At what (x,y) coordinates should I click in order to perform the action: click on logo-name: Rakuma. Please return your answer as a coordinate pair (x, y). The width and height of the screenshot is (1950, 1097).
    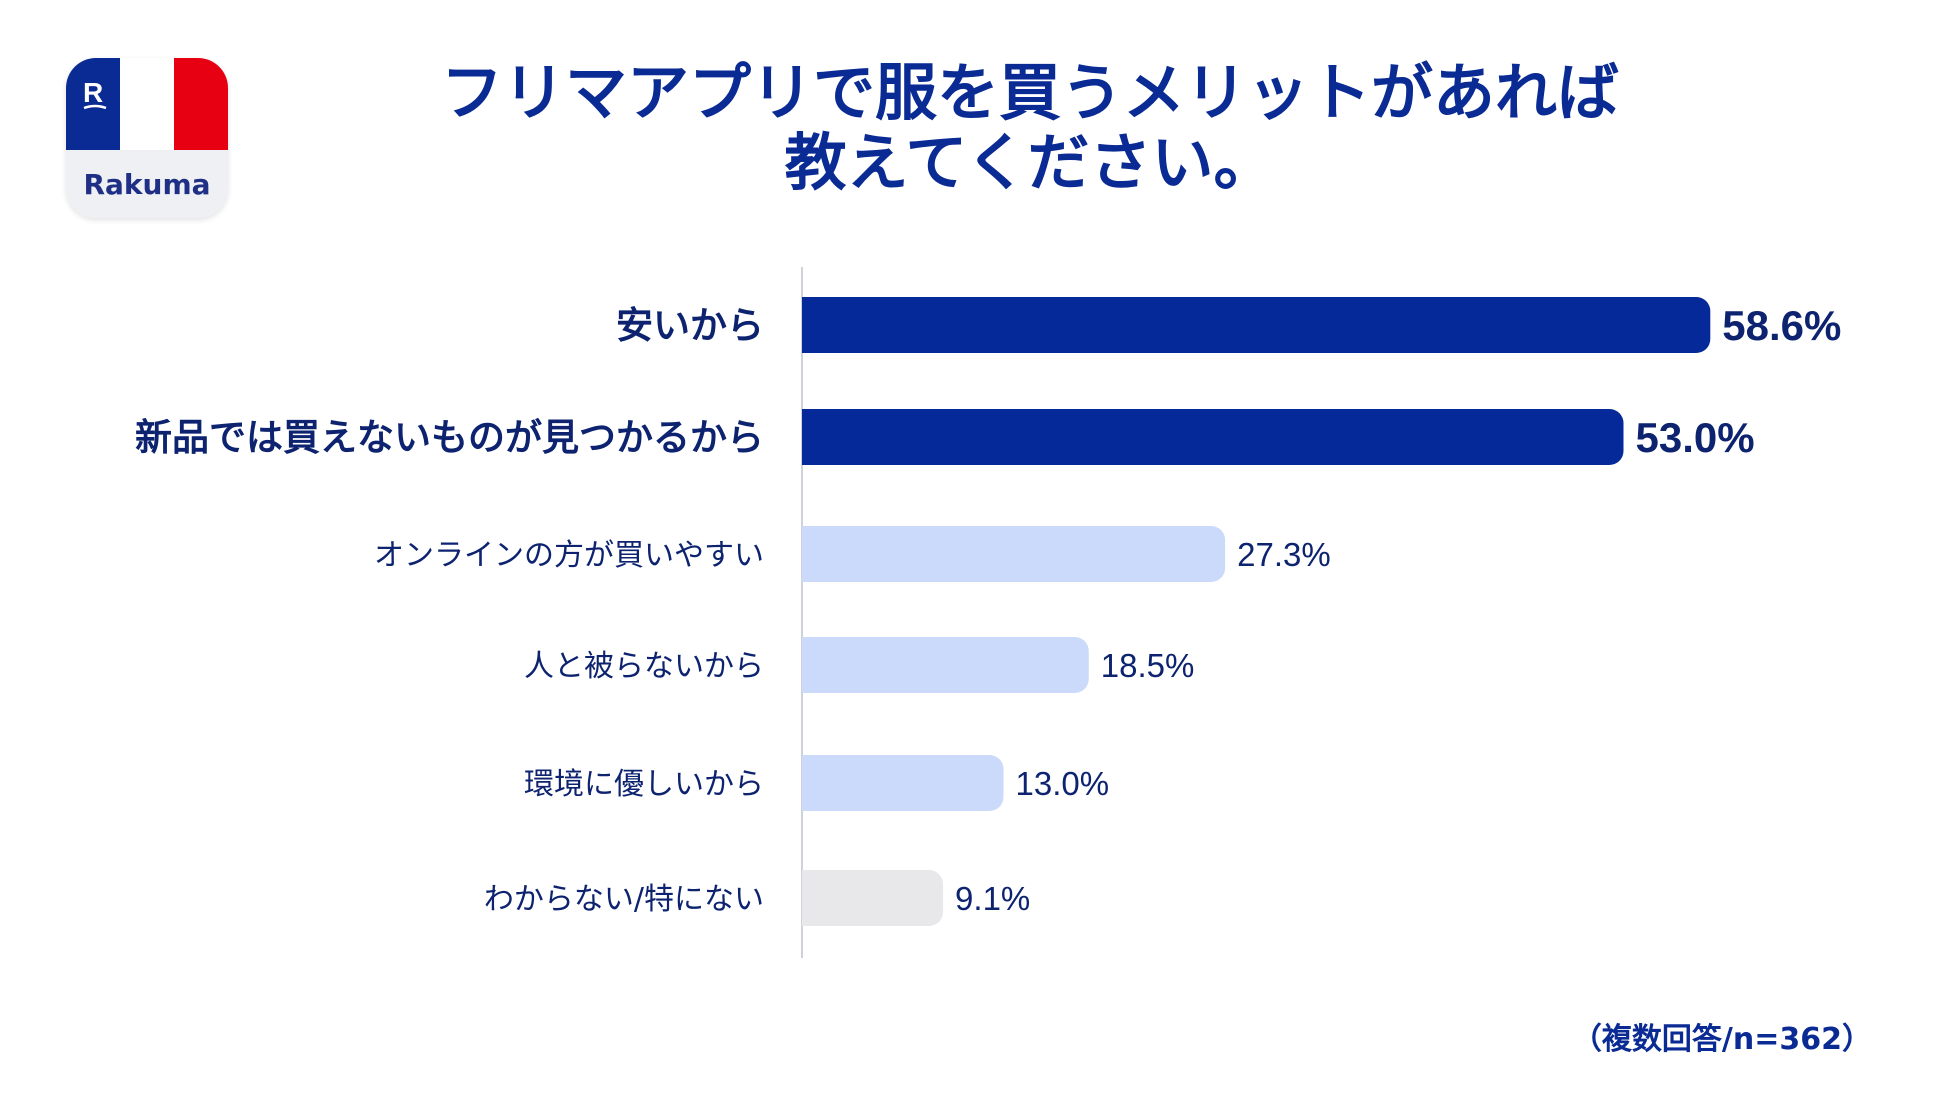
    Looking at the image, I should click on (147, 184).